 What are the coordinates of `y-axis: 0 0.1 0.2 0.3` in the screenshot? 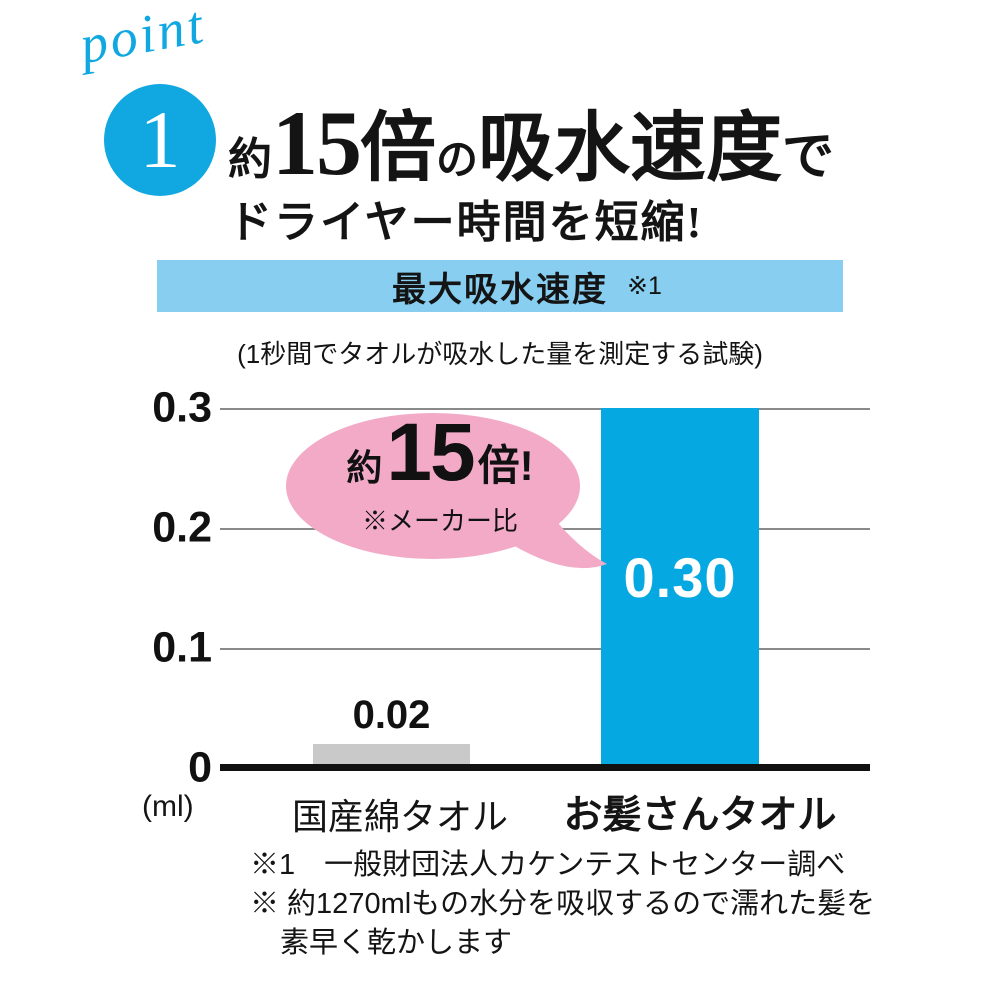 It's located at (136, 588).